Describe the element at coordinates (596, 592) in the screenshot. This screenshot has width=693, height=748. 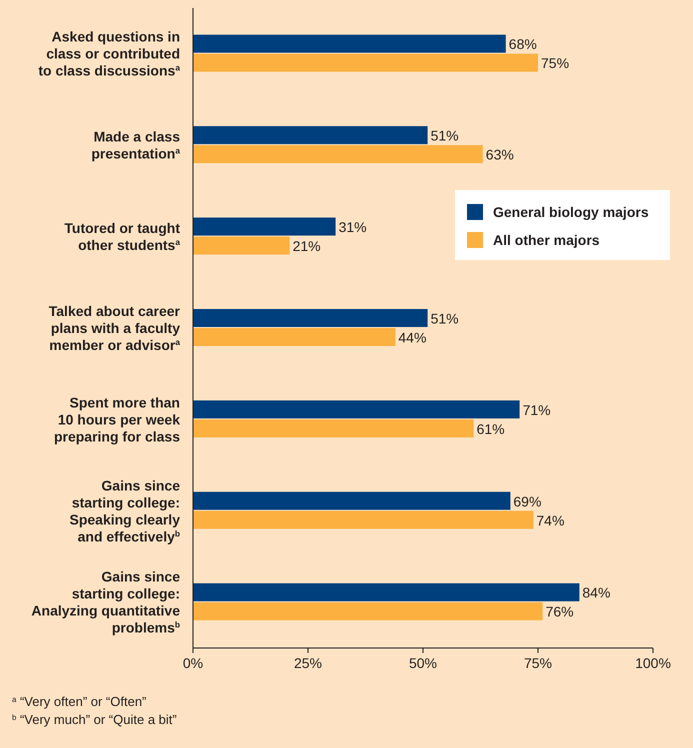
I see `data-label: 84%` at that location.